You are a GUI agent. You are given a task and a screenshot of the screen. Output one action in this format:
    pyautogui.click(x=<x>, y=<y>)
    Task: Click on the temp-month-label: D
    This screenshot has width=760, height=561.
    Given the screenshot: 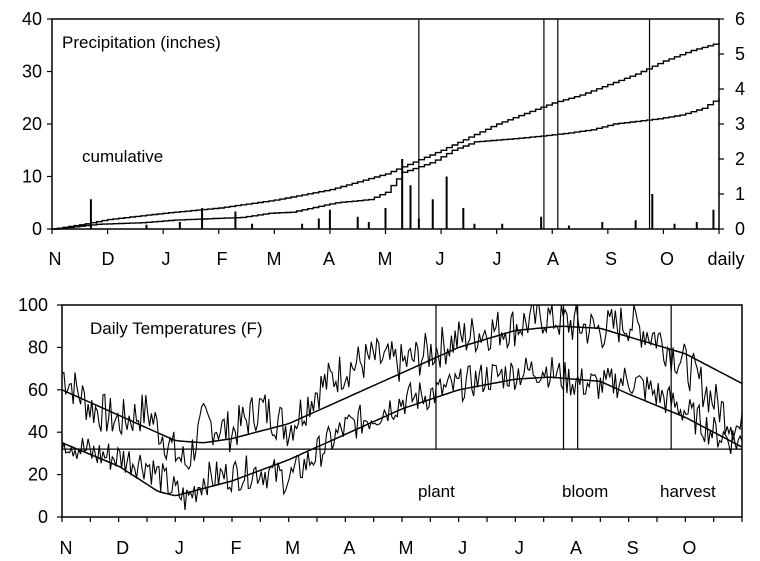 What is the action you would take?
    pyautogui.click(x=122, y=548)
    